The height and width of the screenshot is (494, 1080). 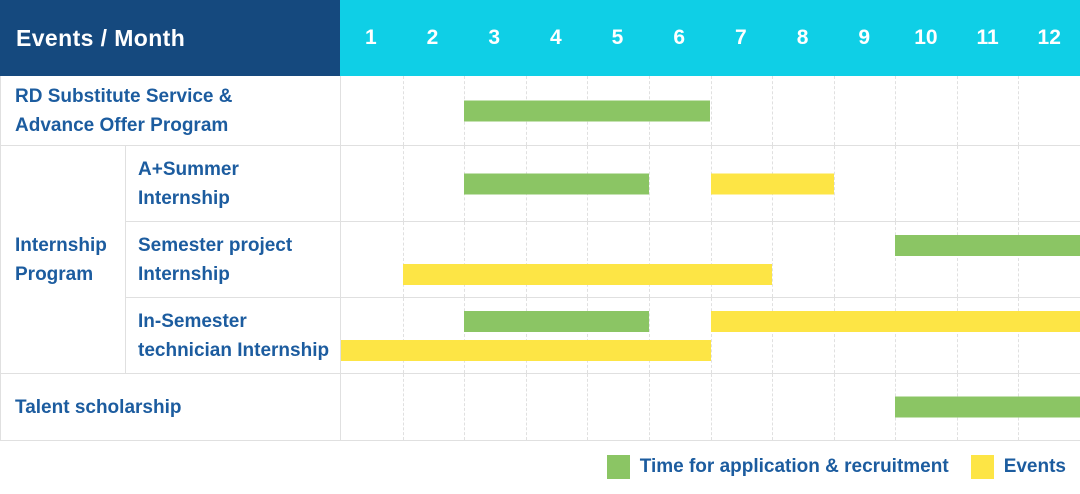 I want to click on events-month-header-cell: Events / Month, so click(x=170, y=38).